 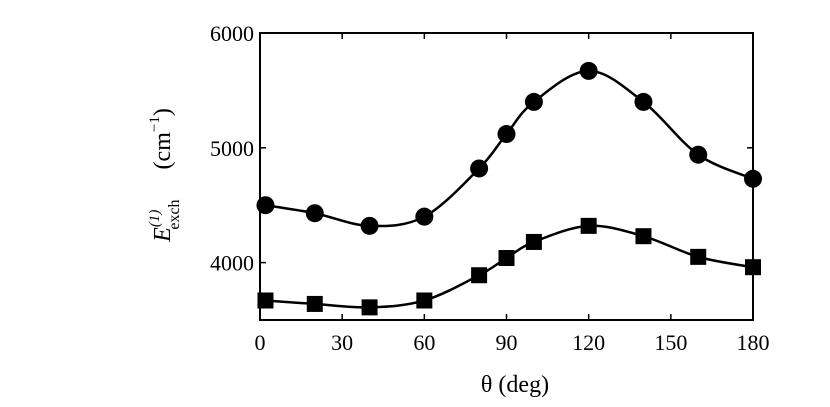 I want to click on y-axis-unit-open: (cm, so click(x=163, y=151).